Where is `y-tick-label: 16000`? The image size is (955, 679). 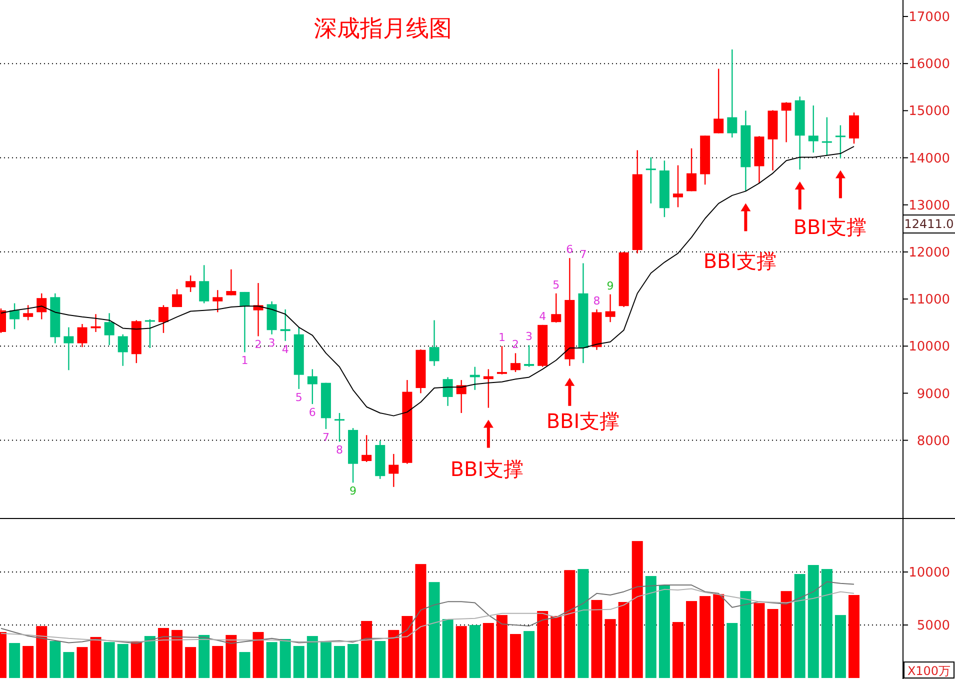
y-tick-label: 16000 is located at coordinates (929, 64).